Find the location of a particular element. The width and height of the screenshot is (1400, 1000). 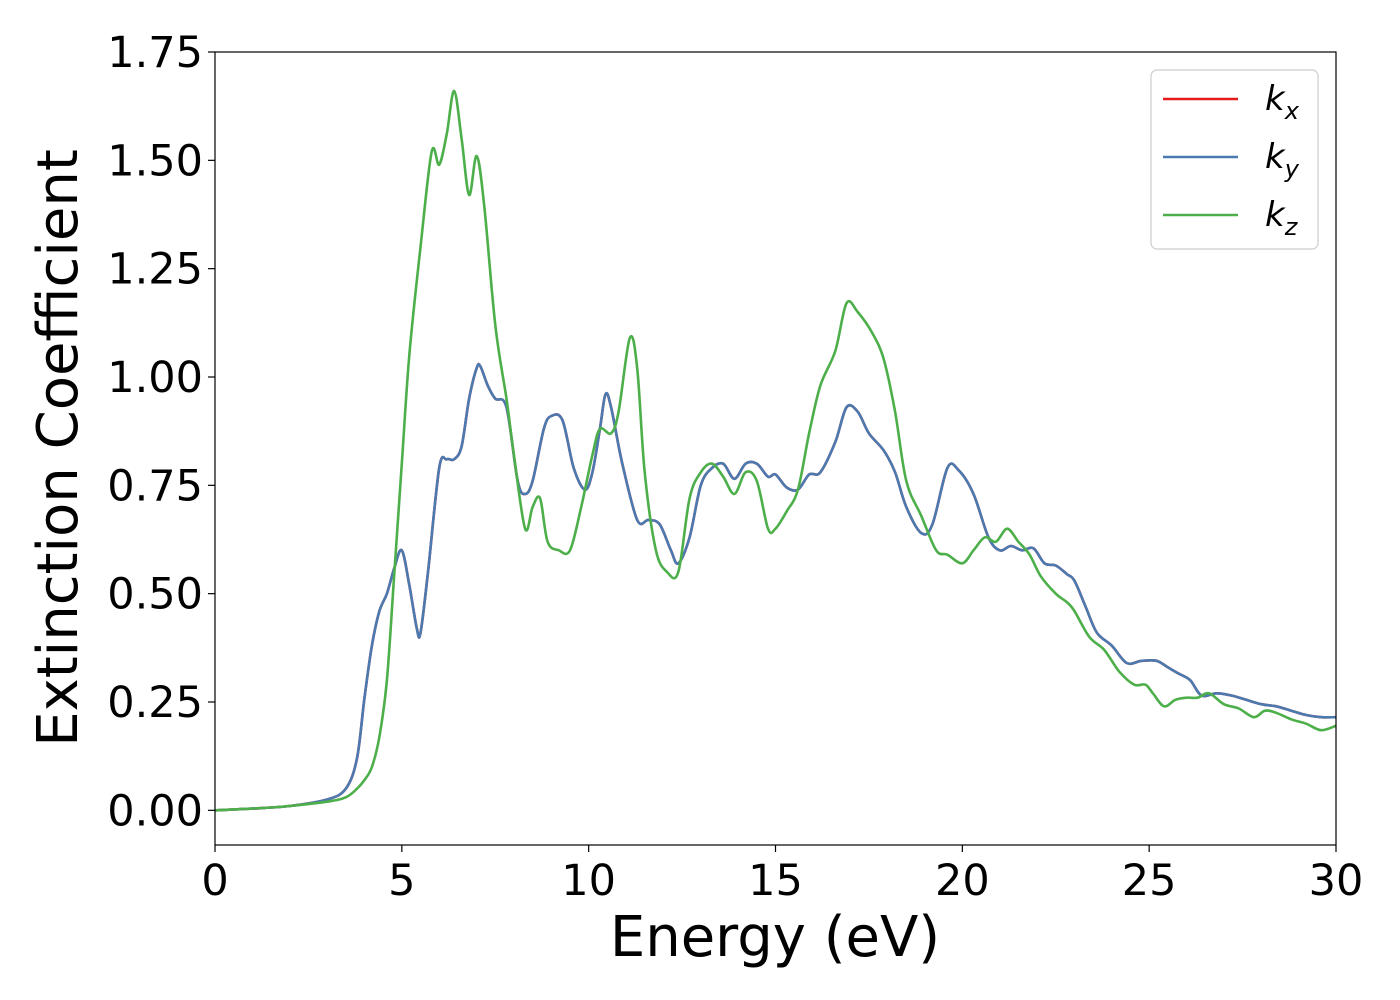

y-tick-label: 0.00 is located at coordinates (155, 811).